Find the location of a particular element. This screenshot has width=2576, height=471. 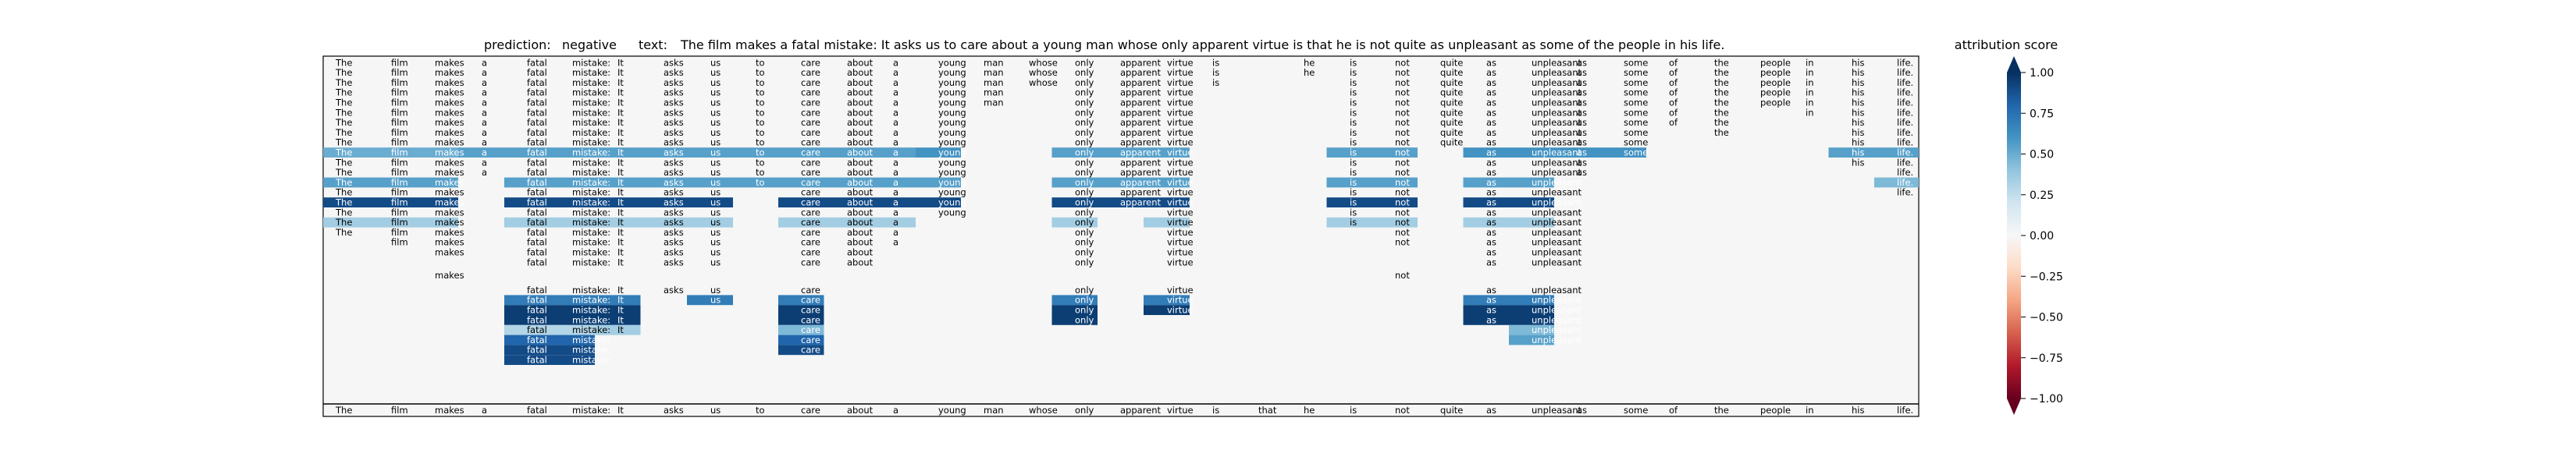

bottom-axis-token: as is located at coordinates (1582, 410).